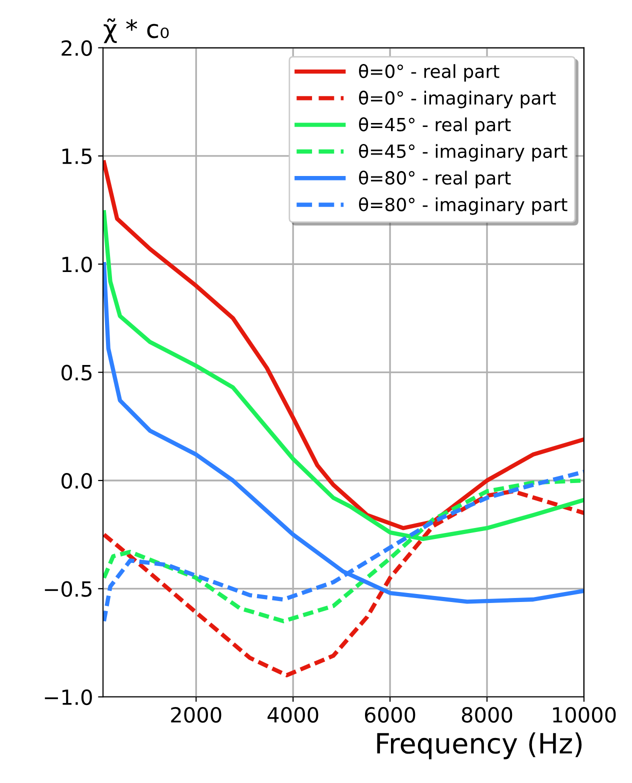 The width and height of the screenshot is (632, 783). I want to click on legend-label: θ=45° - real part, so click(435, 126).